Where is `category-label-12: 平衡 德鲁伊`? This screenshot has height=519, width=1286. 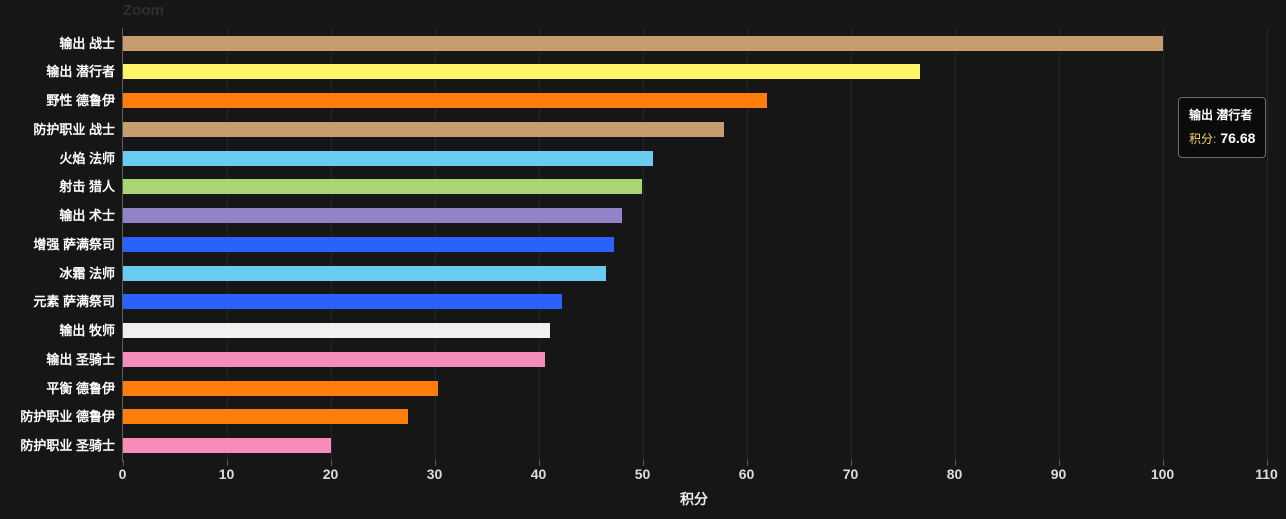 category-label-12: 平衡 德鲁伊 is located at coordinates (80, 388).